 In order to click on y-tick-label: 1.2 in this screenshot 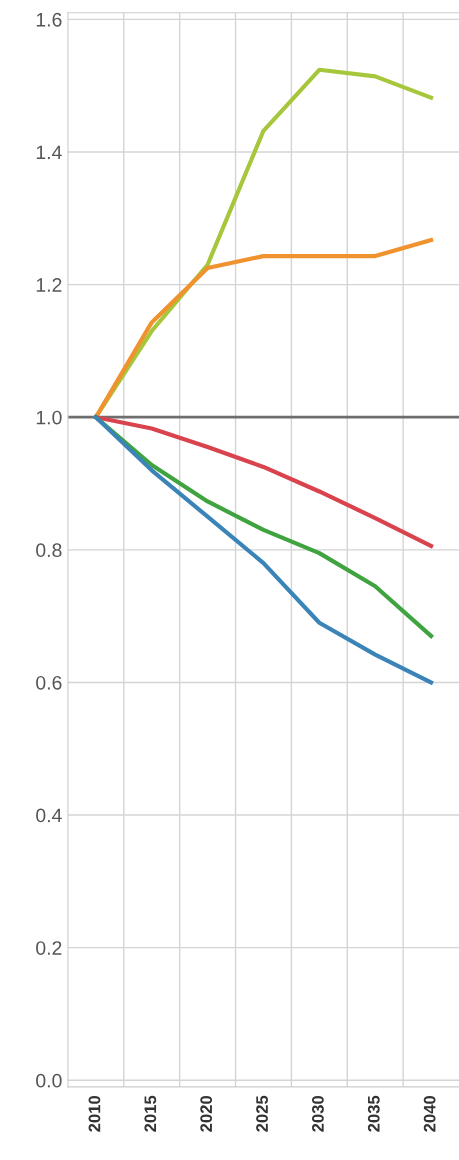, I will do `click(49, 285)`.